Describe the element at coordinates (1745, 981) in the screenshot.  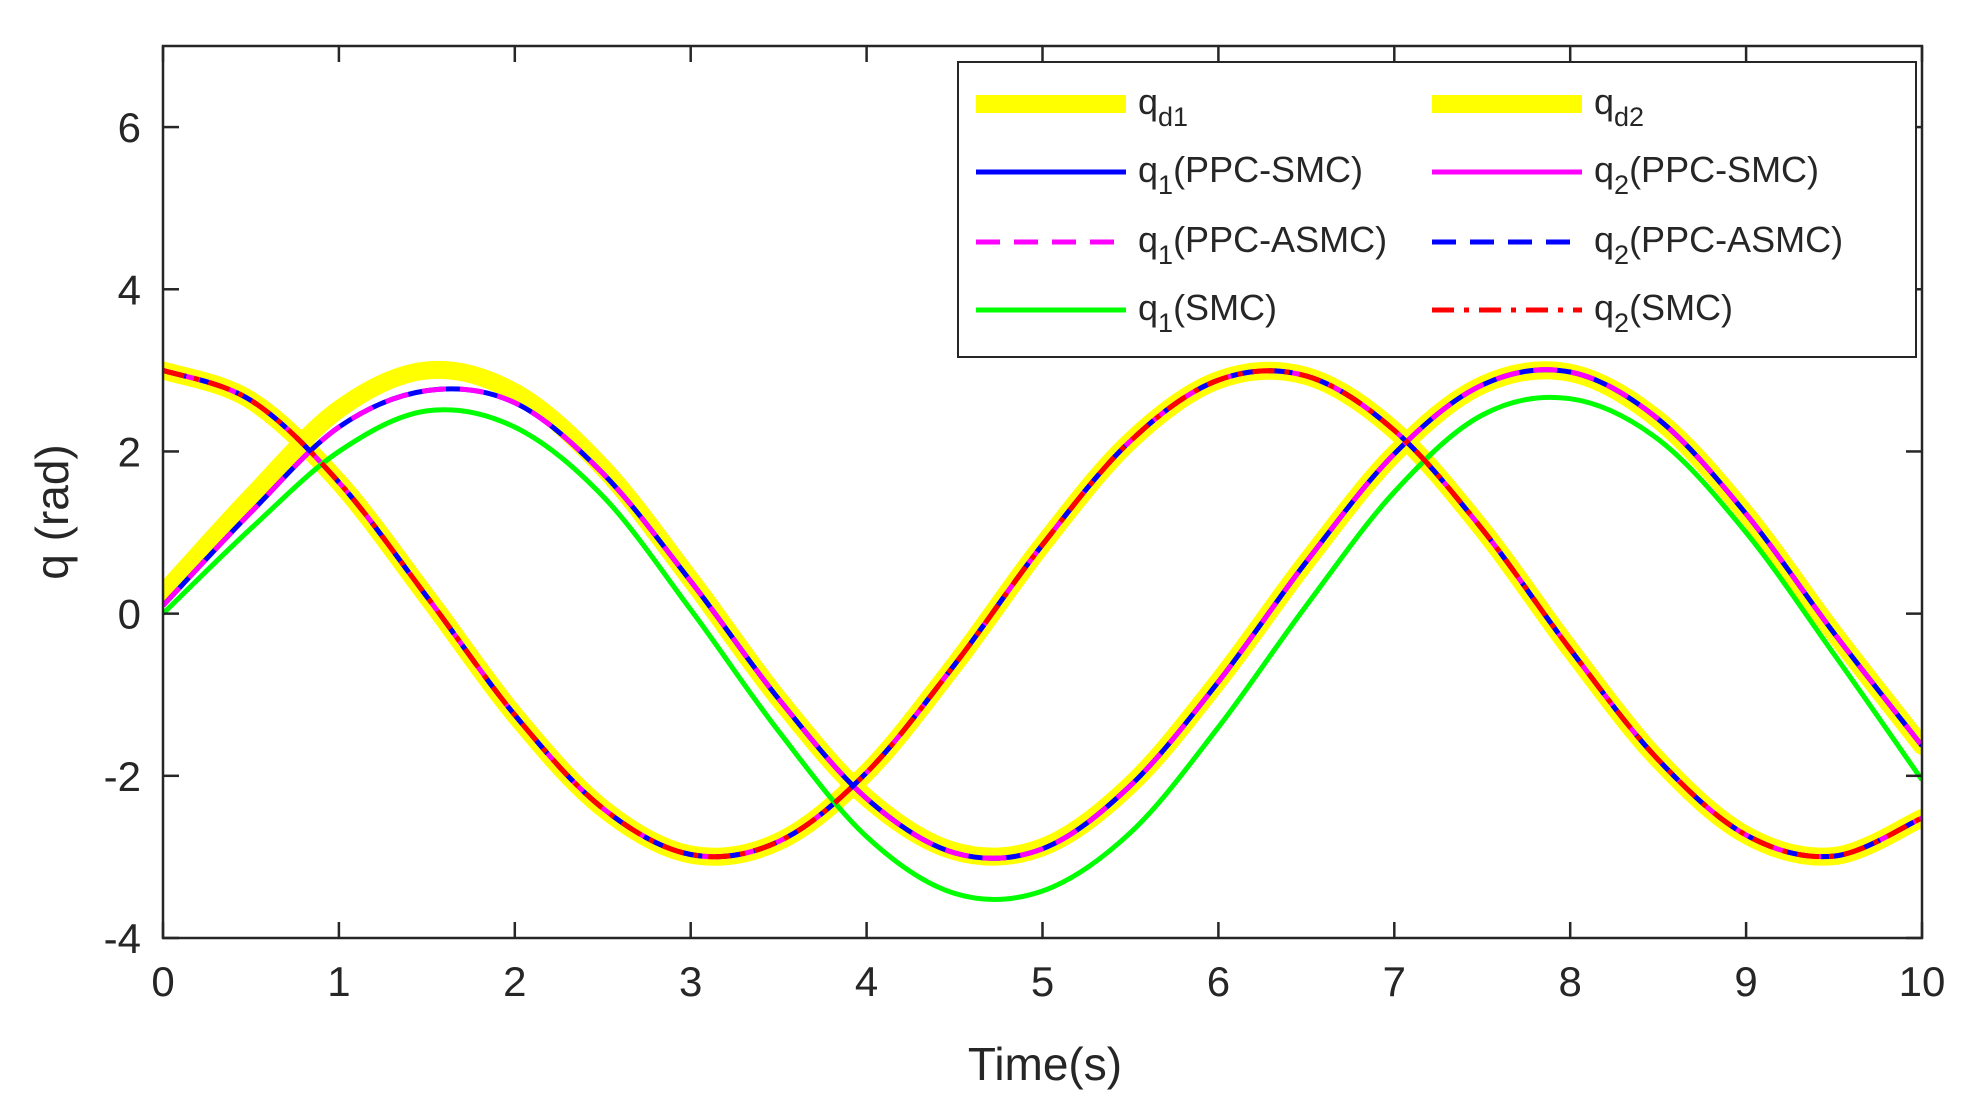
I see `x-tick-label: 9` at that location.